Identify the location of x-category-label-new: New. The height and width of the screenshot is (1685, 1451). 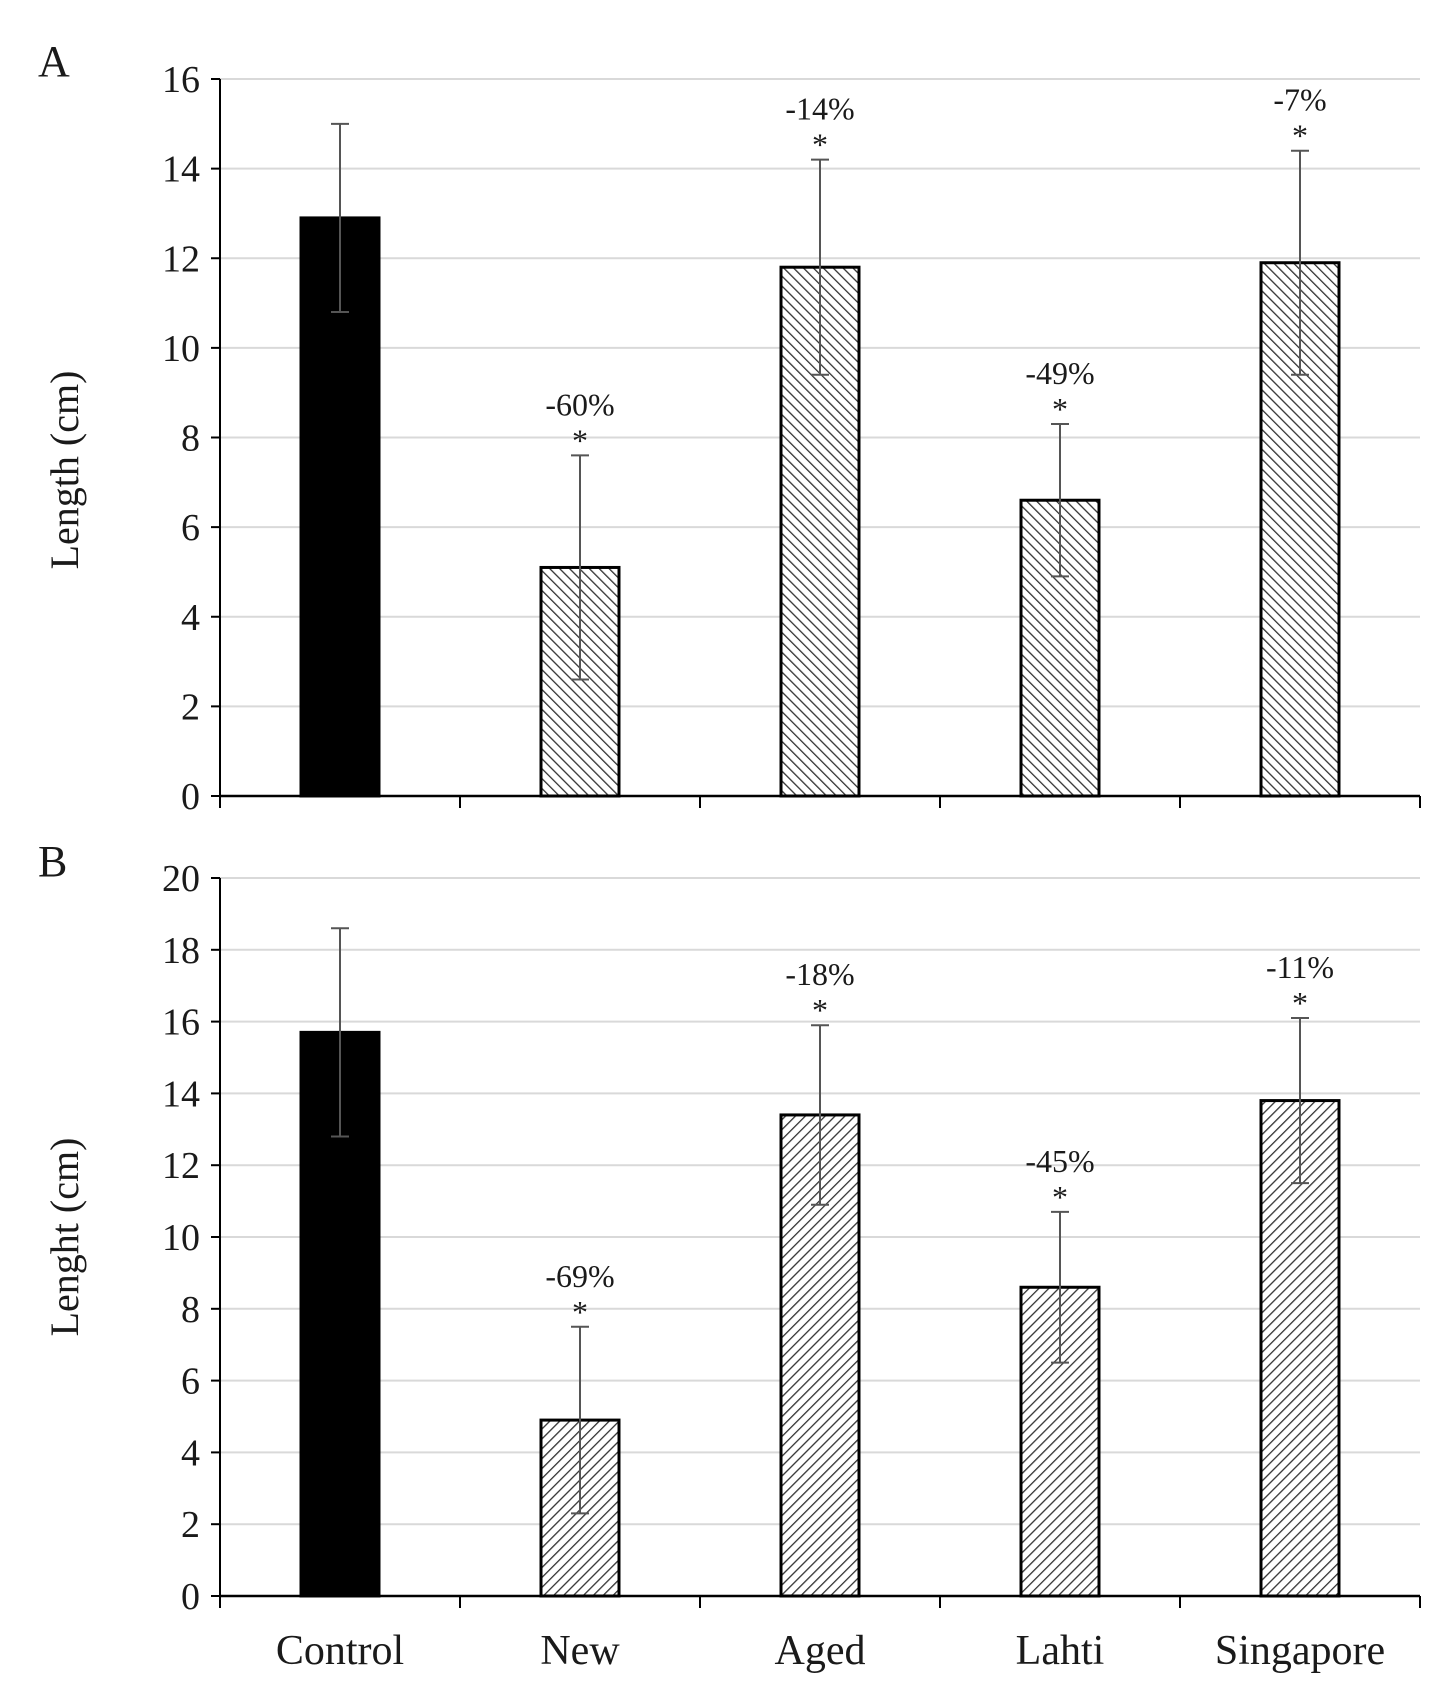
(580, 1651).